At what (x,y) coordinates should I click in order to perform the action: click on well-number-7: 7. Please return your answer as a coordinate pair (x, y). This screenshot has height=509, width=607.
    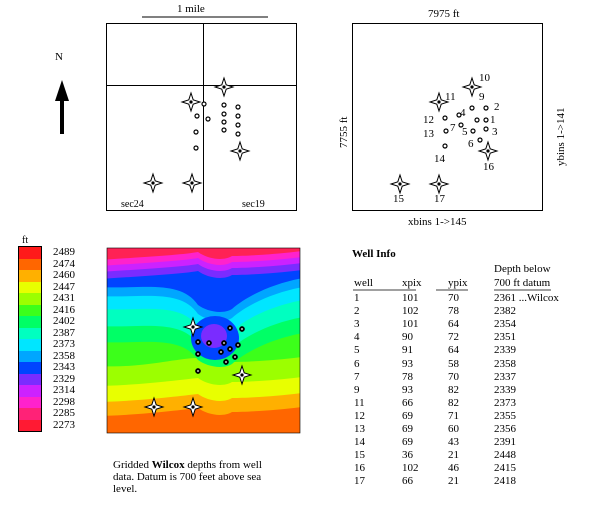
    Looking at the image, I should click on (453, 128).